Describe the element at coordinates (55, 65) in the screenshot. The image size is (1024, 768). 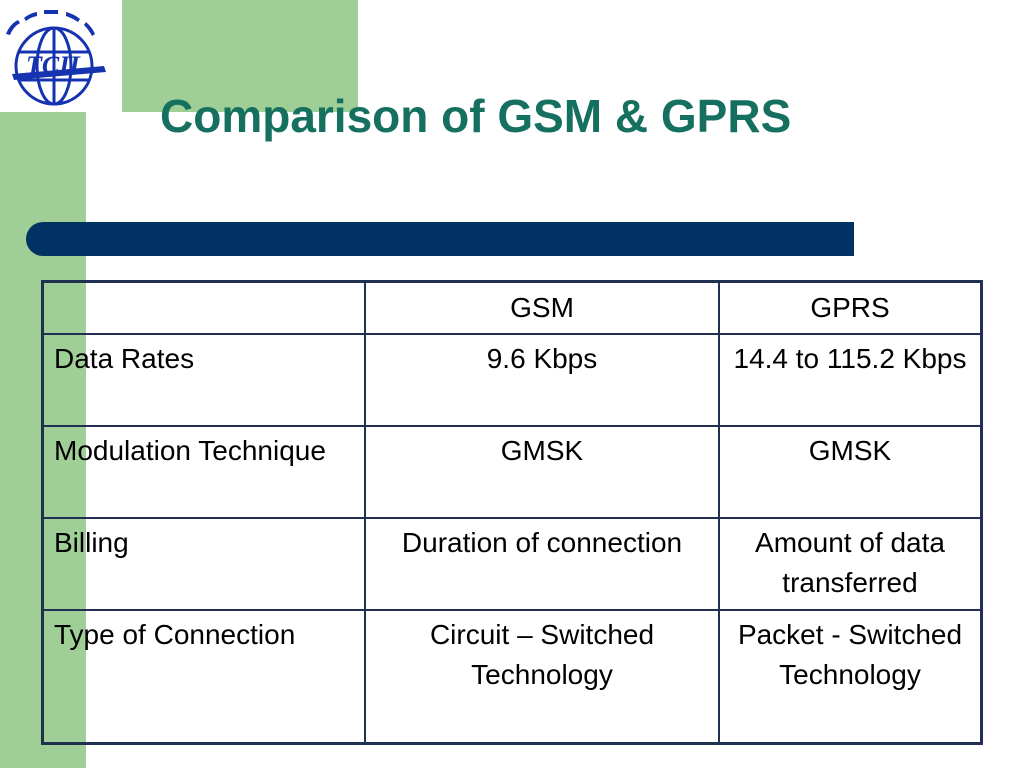
I see `svg-text: TCIL` at that location.